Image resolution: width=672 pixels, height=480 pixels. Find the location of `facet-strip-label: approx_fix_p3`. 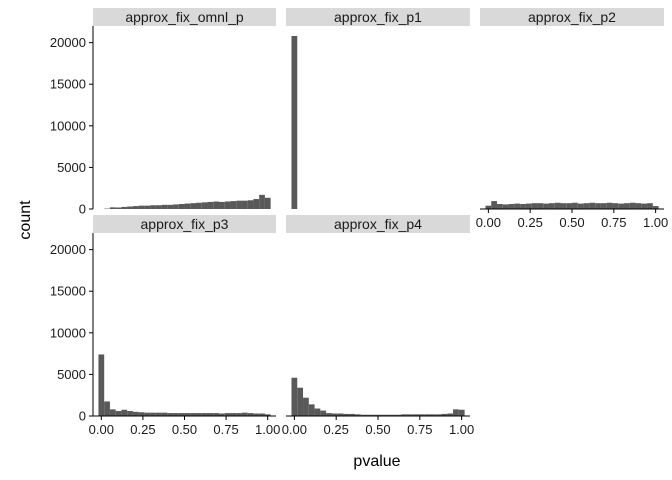

facet-strip-label: approx_fix_p3 is located at coordinates (185, 224).